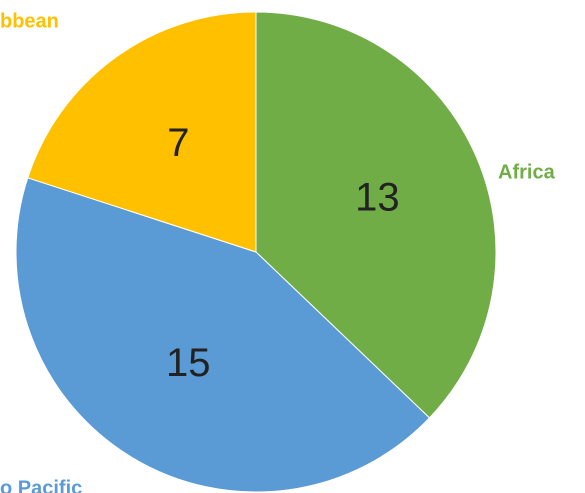  Describe the element at coordinates (178, 143) in the screenshot. I see `value-label: 7` at that location.